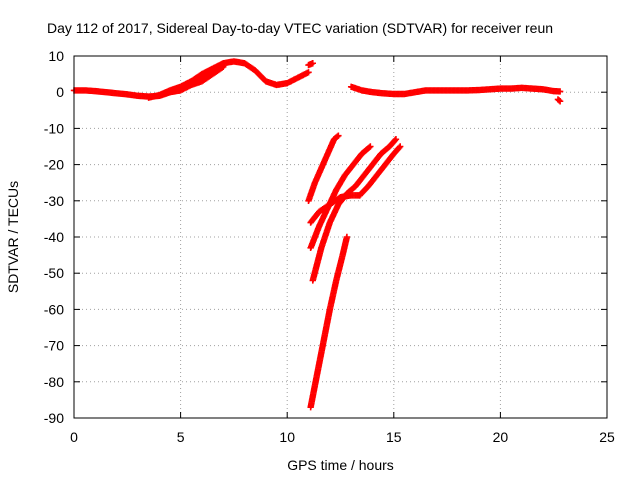 The width and height of the screenshot is (640, 480). Describe the element at coordinates (54, 418) in the screenshot. I see `y-tick-label: -90` at that location.